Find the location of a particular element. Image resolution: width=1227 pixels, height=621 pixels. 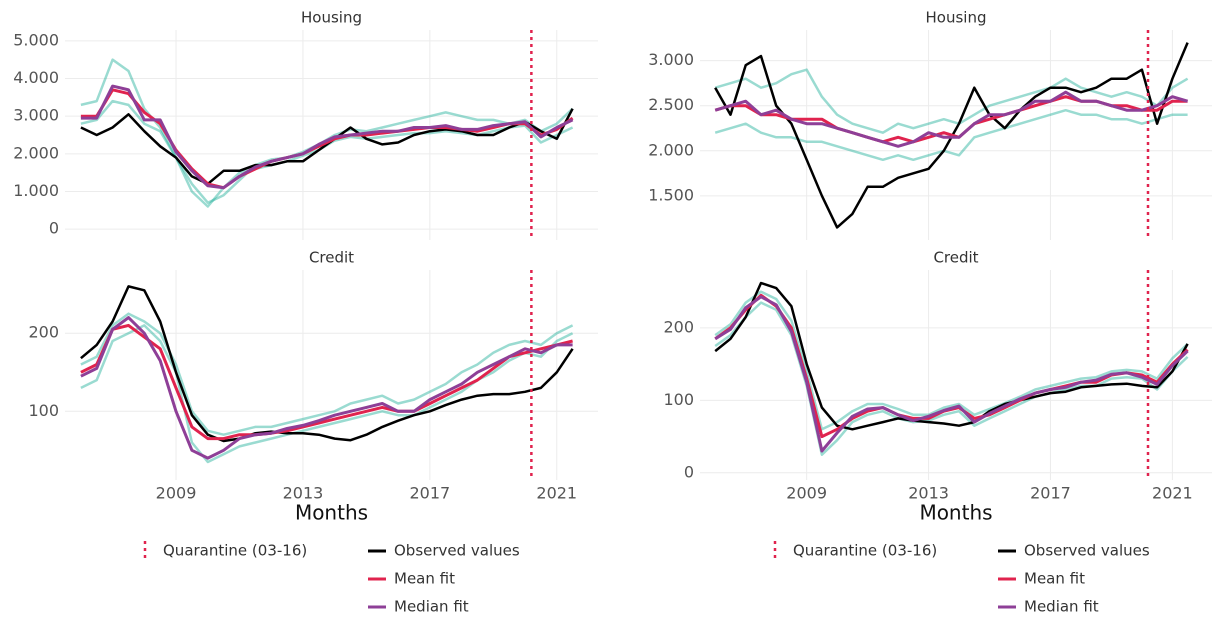

y-tick-label: 5.000 is located at coordinates (36, 39).